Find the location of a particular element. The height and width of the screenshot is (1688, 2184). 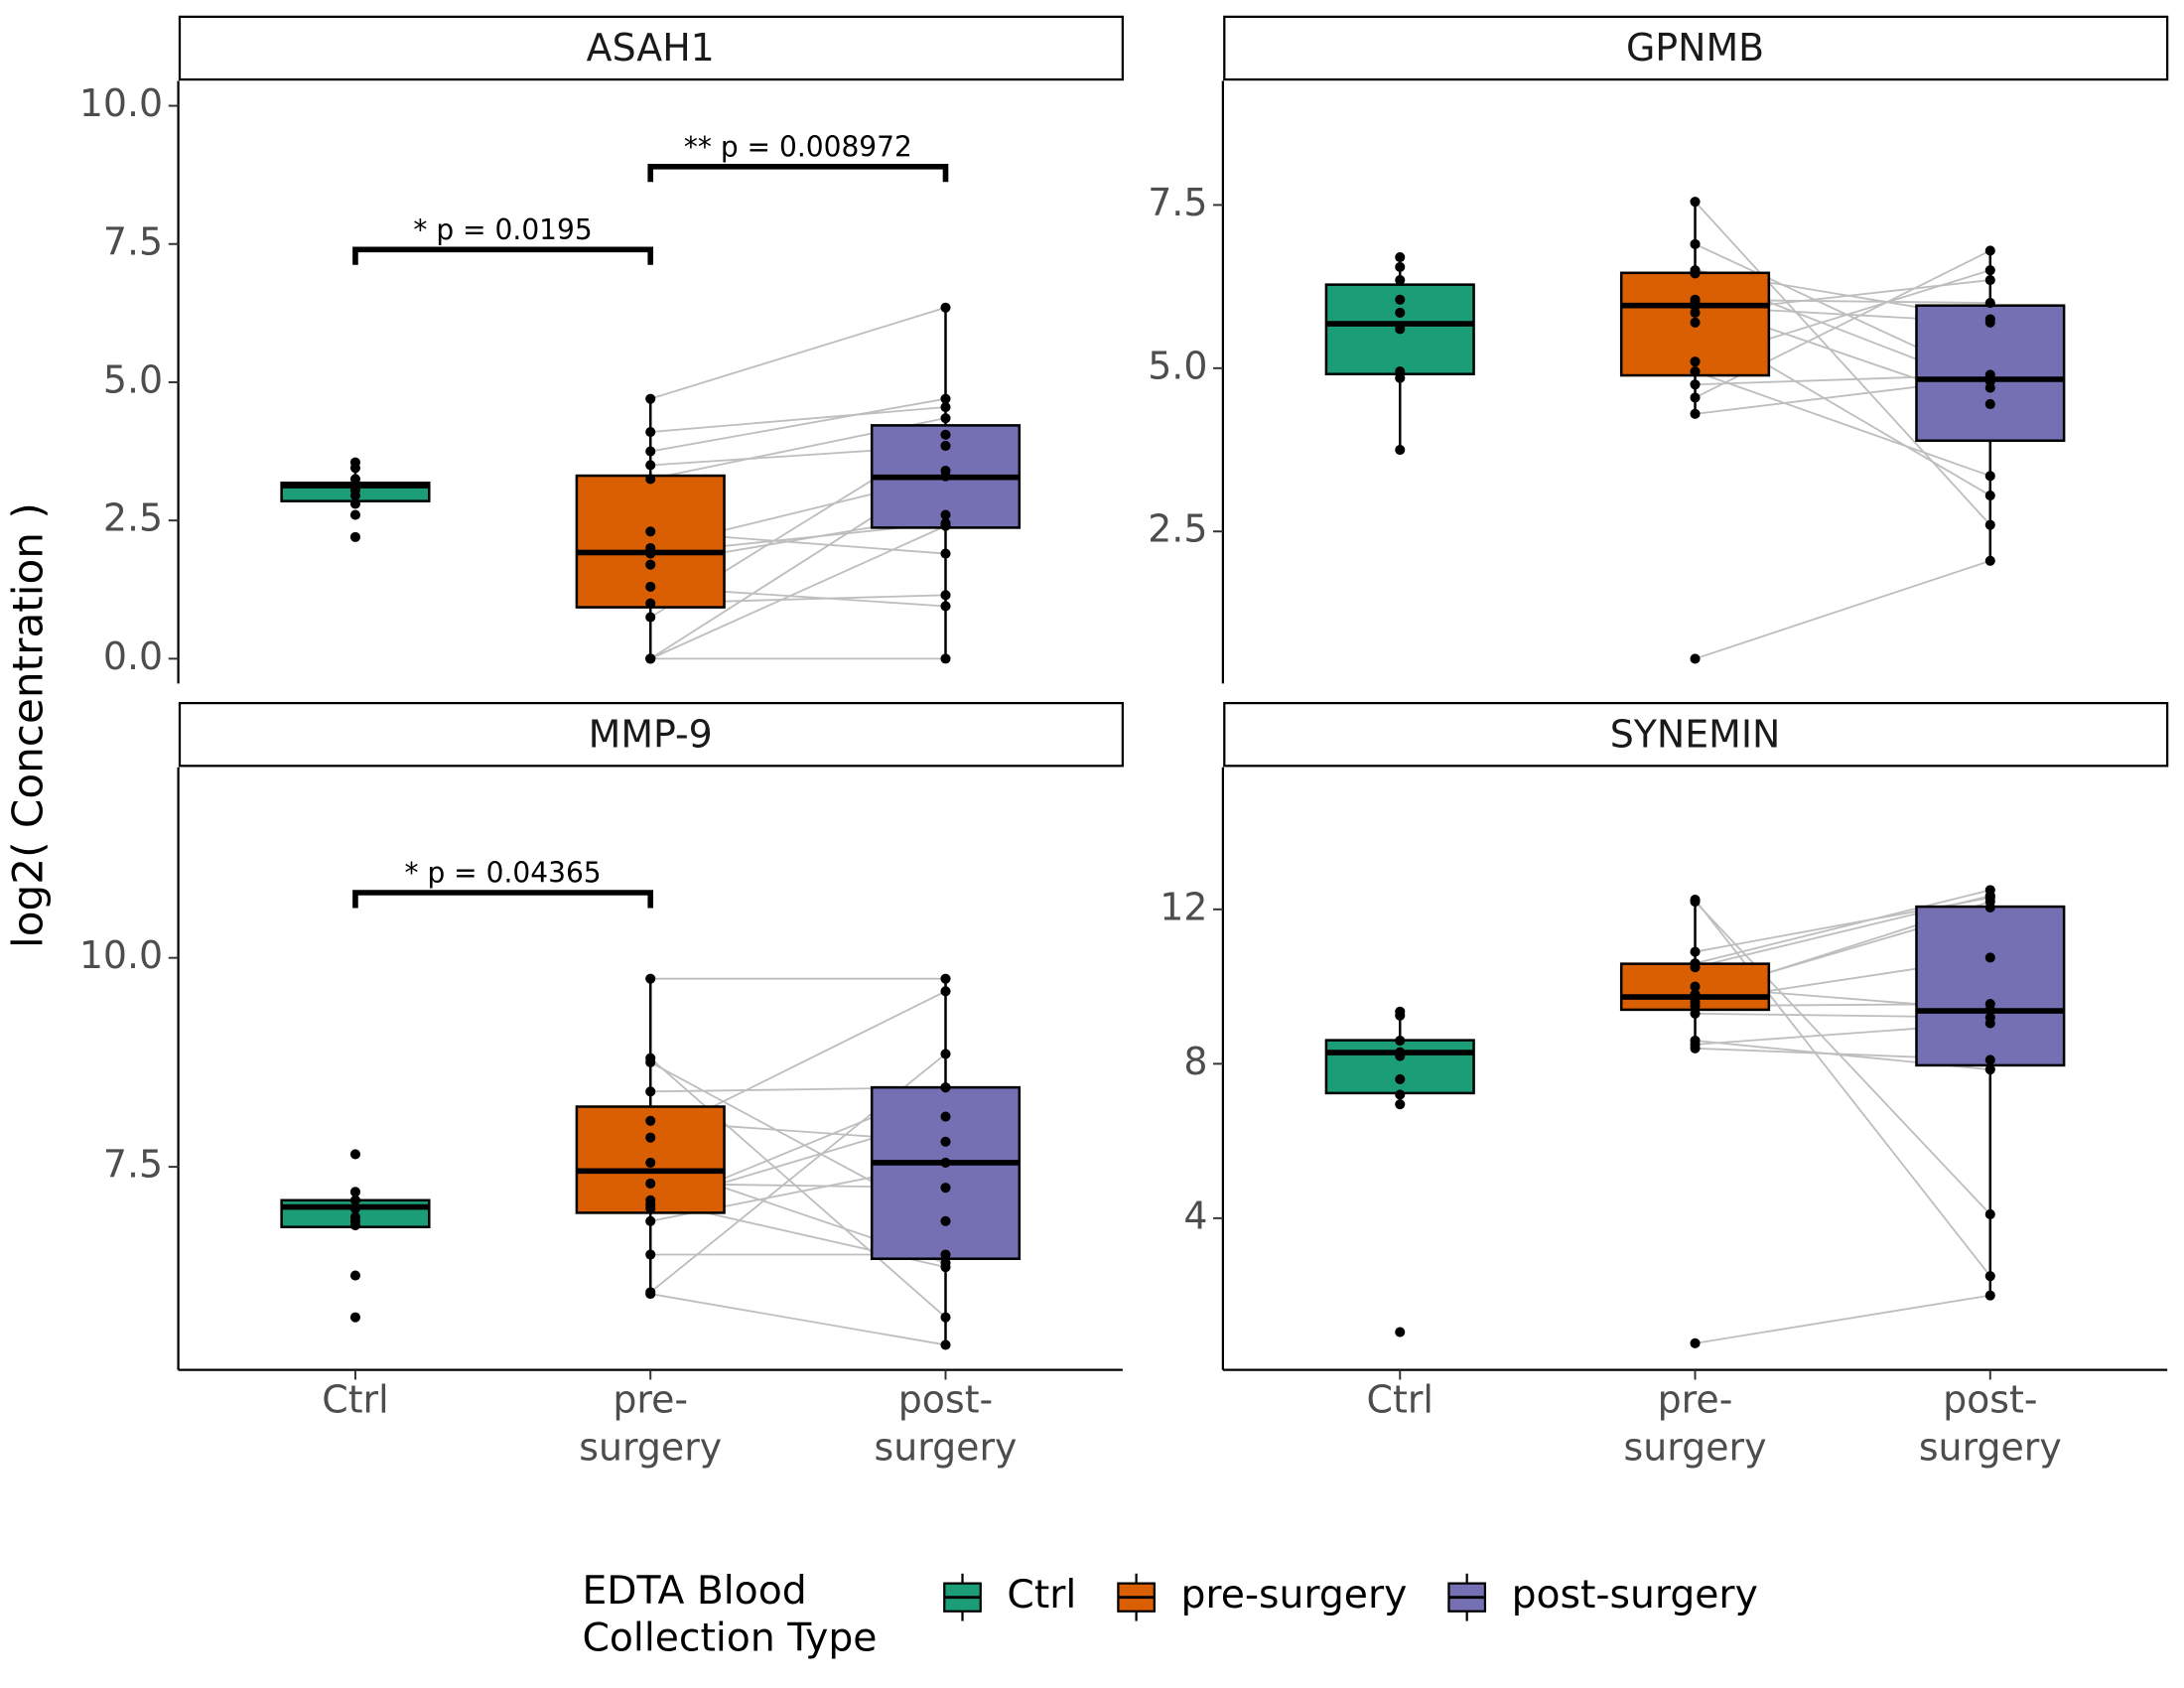

legend-label: post-surgery is located at coordinates (1635, 1595).